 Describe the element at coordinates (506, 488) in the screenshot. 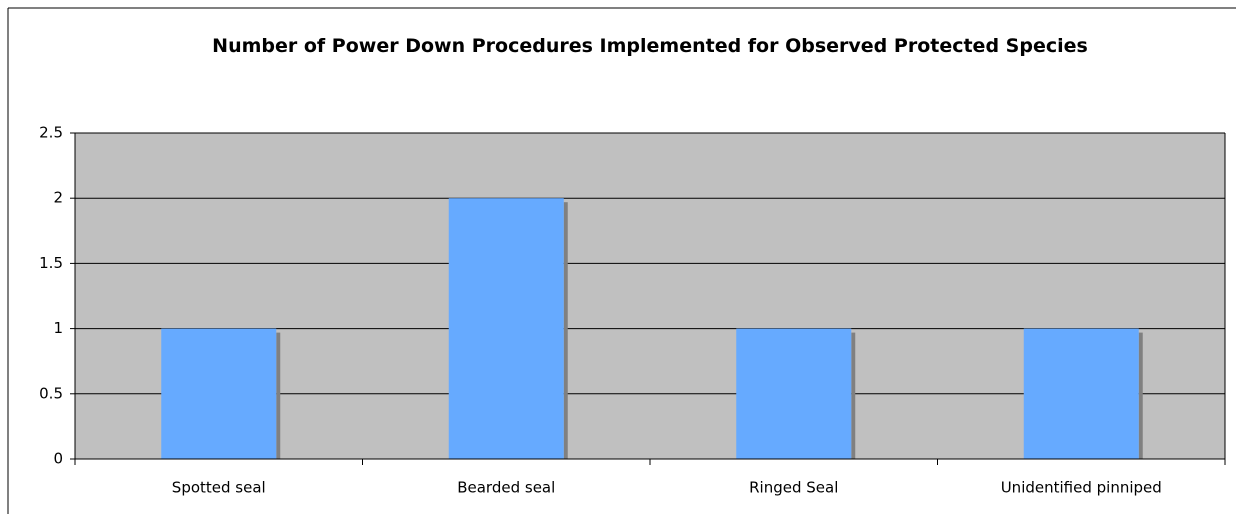

I see `x-tick-label: Bearded seal` at that location.